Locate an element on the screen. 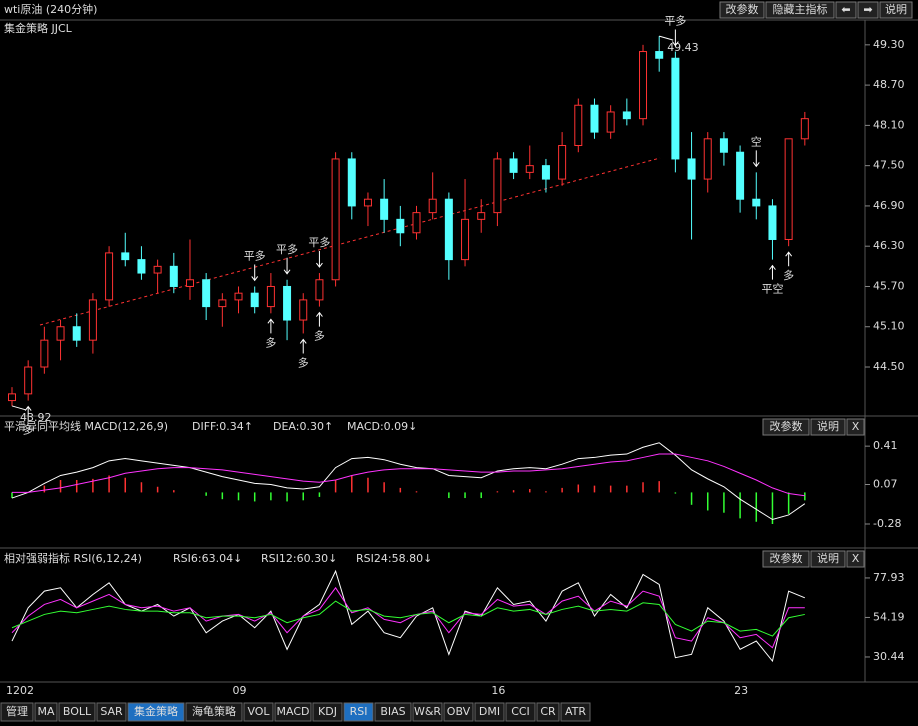 The image size is (918, 726). tab-label: CR is located at coordinates (548, 711).